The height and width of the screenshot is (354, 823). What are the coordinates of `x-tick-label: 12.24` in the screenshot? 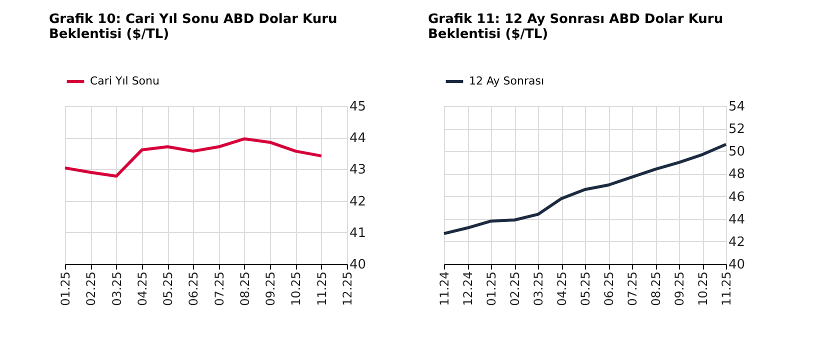 It's located at (468, 289).